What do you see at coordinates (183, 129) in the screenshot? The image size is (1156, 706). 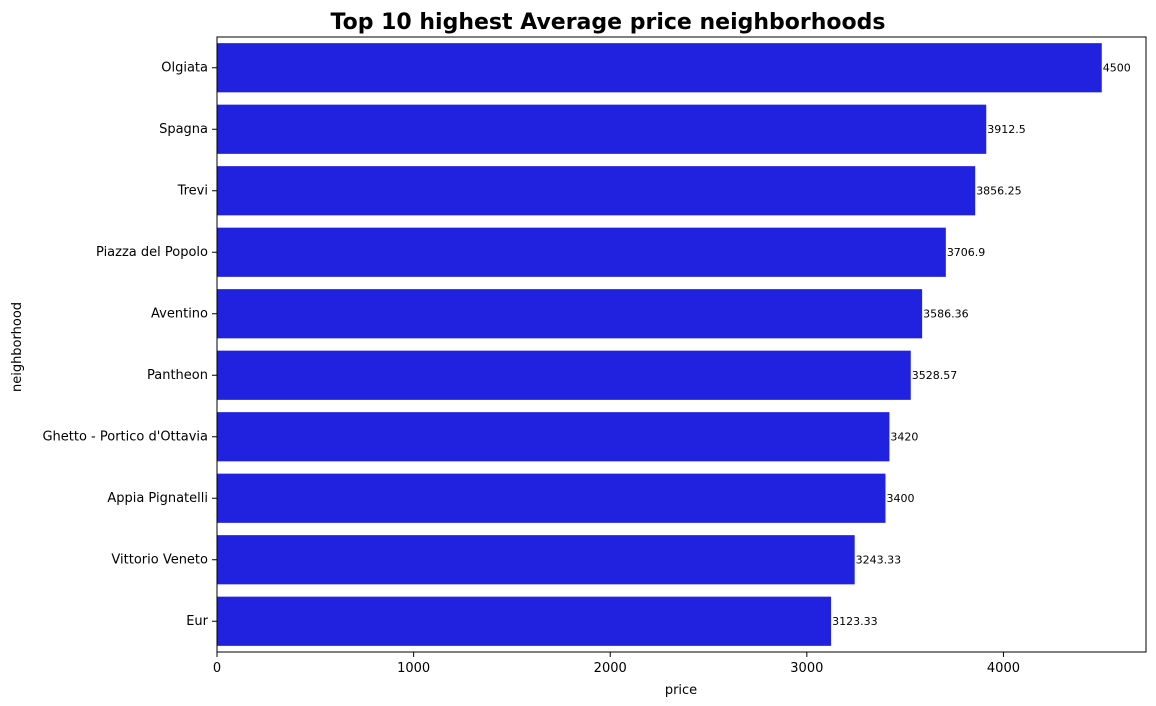 I see `y-tick-label: Spagna` at bounding box center [183, 129].